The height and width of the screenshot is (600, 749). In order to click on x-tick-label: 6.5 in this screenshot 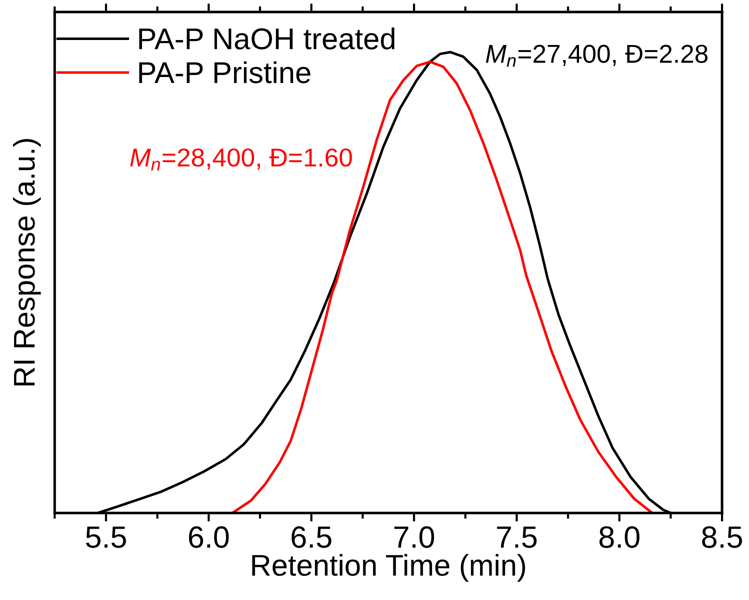, I will do `click(312, 537)`.